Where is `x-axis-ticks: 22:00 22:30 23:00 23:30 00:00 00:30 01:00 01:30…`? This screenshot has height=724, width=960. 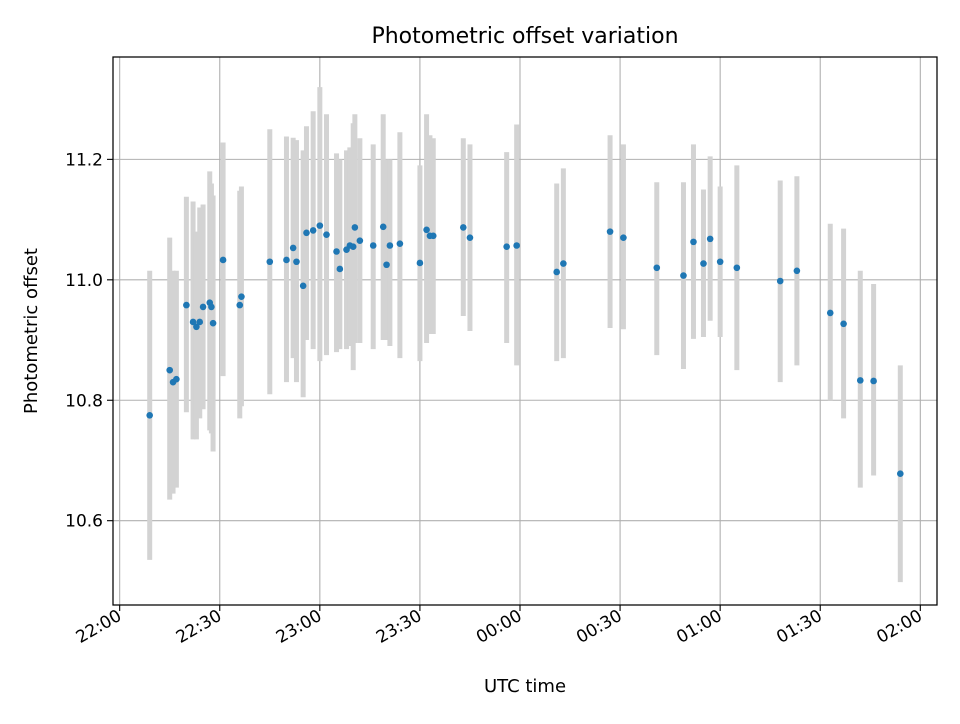
x-axis-ticks: 22:00 22:30 23:00 23:30 00:00 00:30 01:00 01:30… is located at coordinates (499, 626).